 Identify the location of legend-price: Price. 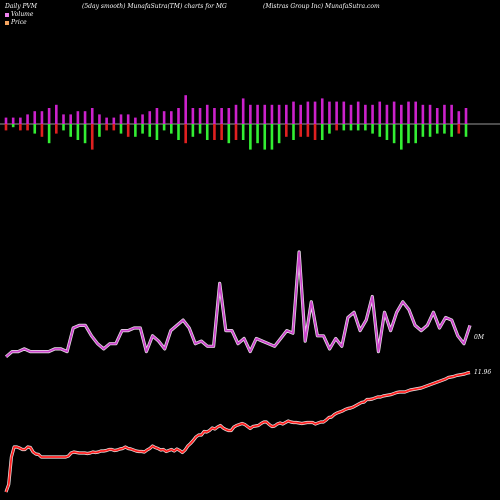
(16, 22).